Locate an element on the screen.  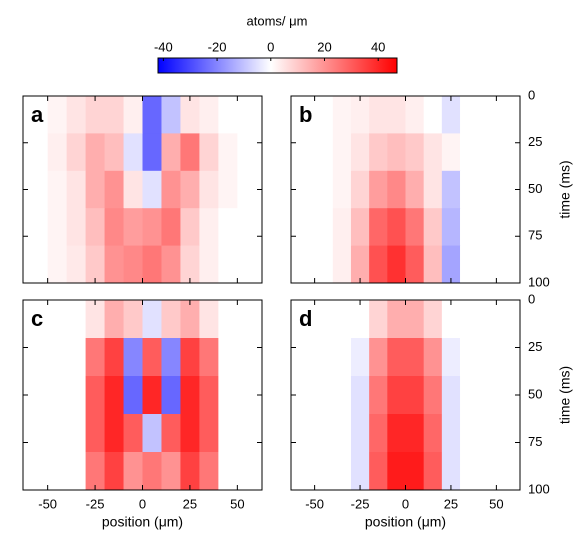
panel-label: d is located at coordinates (305, 318).